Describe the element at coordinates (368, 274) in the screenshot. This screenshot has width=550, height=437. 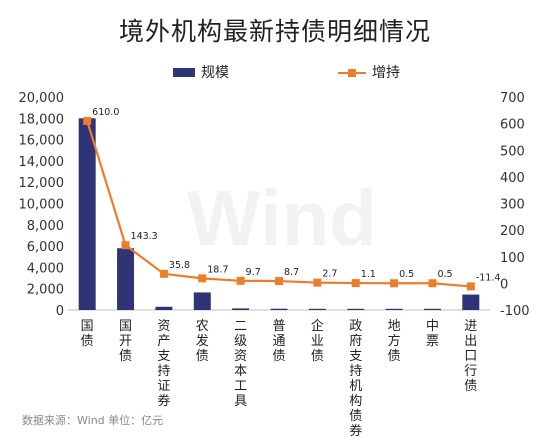
I see `data-label: 1.1` at that location.